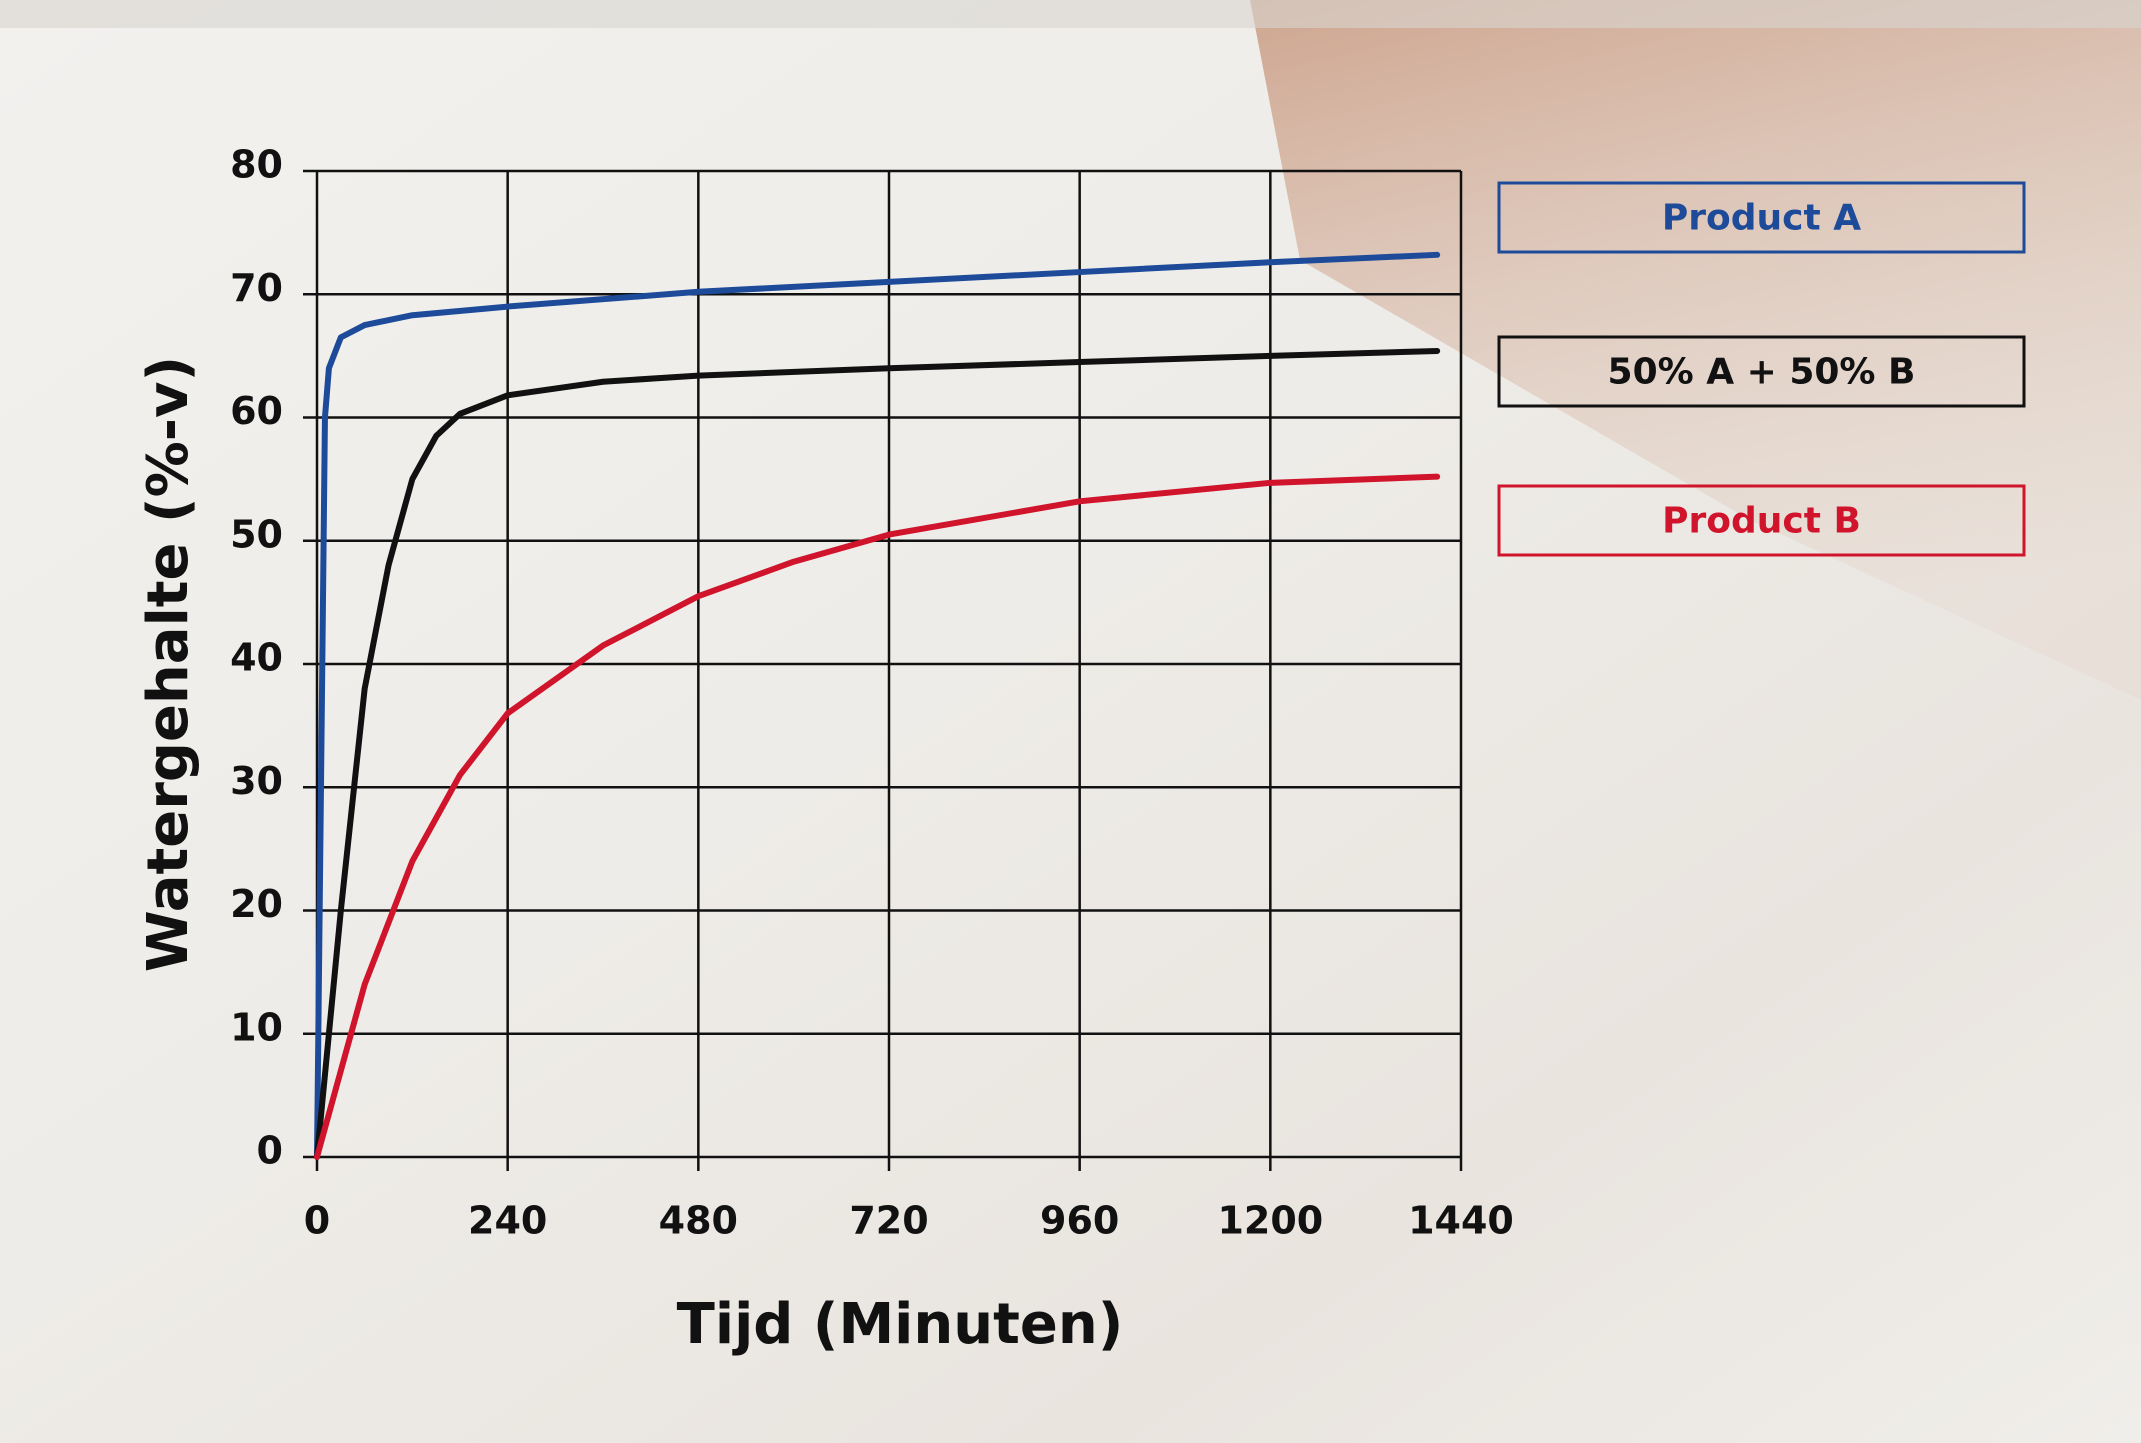 The image size is (2141, 1443). I want to click on y-tick-label: 60, so click(256, 411).